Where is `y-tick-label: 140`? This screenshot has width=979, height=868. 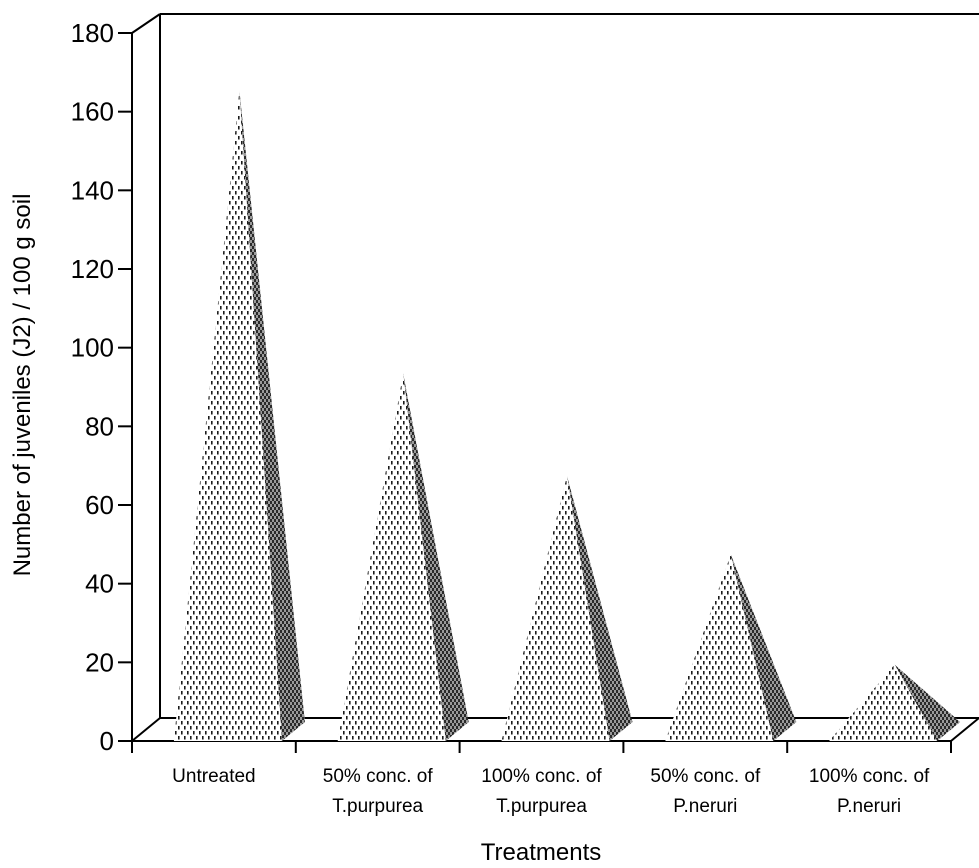
y-tick-label: 140 is located at coordinates (92, 190).